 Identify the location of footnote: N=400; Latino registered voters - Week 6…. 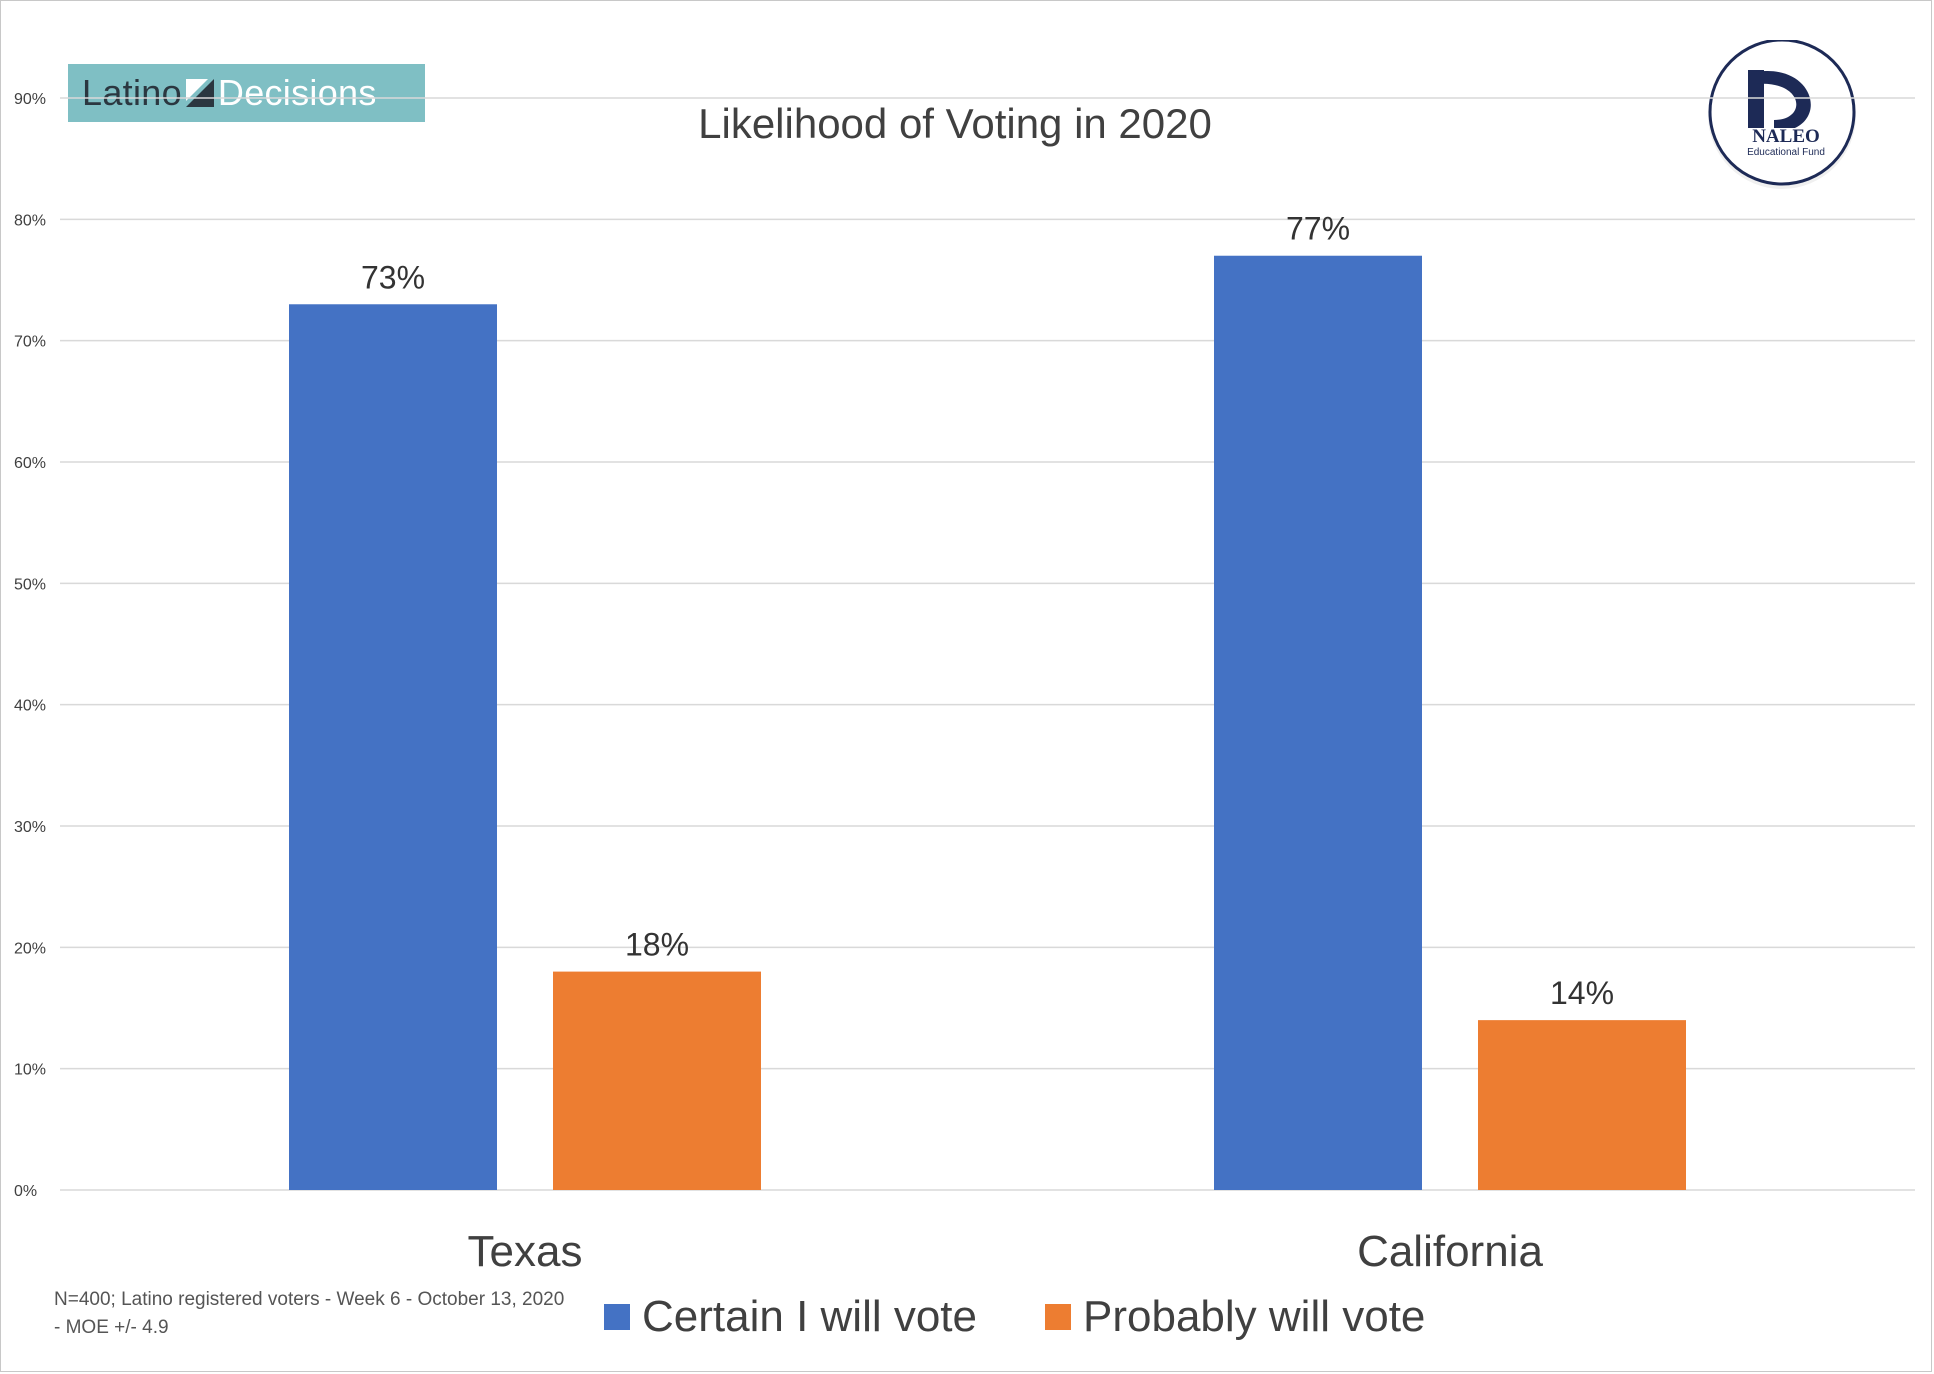
(309, 1313).